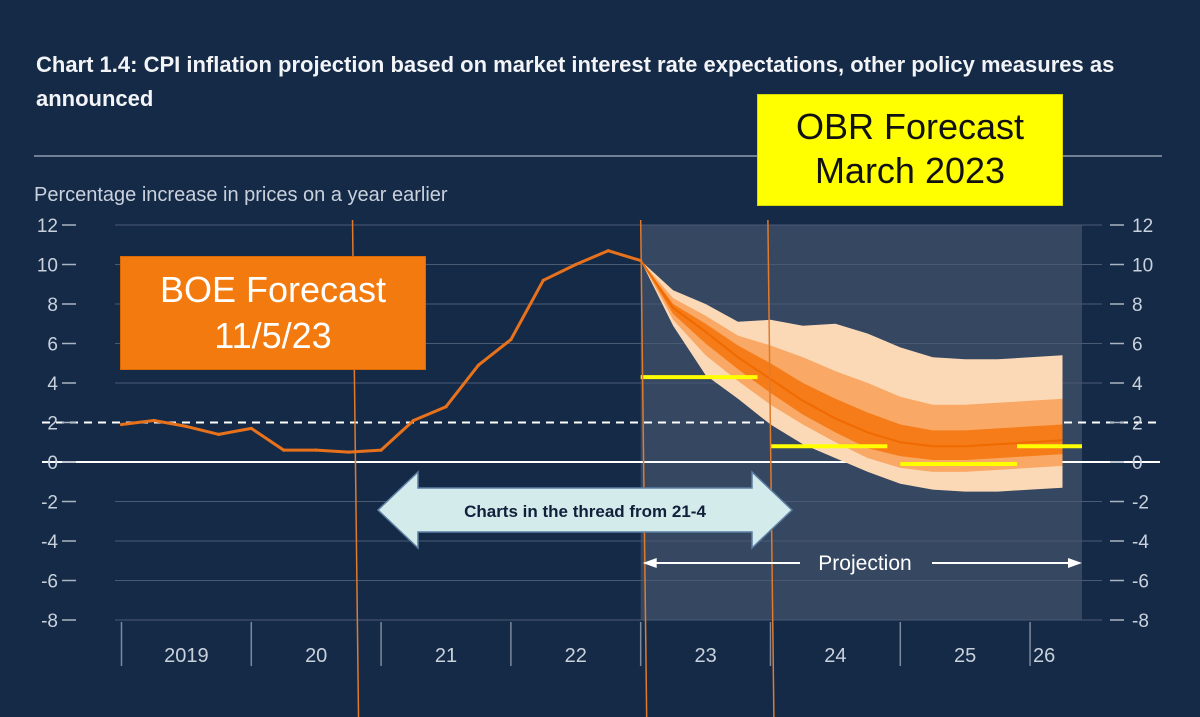 The image size is (1200, 717). What do you see at coordinates (1137, 424) in the screenshot?
I see `y-tick-label-right: 2` at bounding box center [1137, 424].